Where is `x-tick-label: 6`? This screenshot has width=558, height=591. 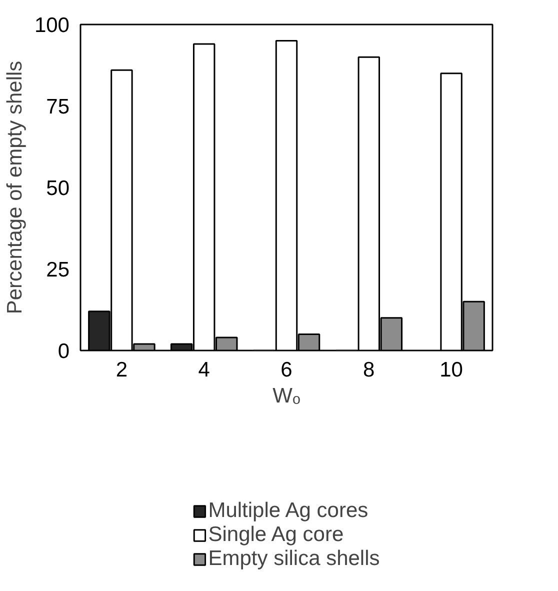 x-tick-label: 6 is located at coordinates (286, 370).